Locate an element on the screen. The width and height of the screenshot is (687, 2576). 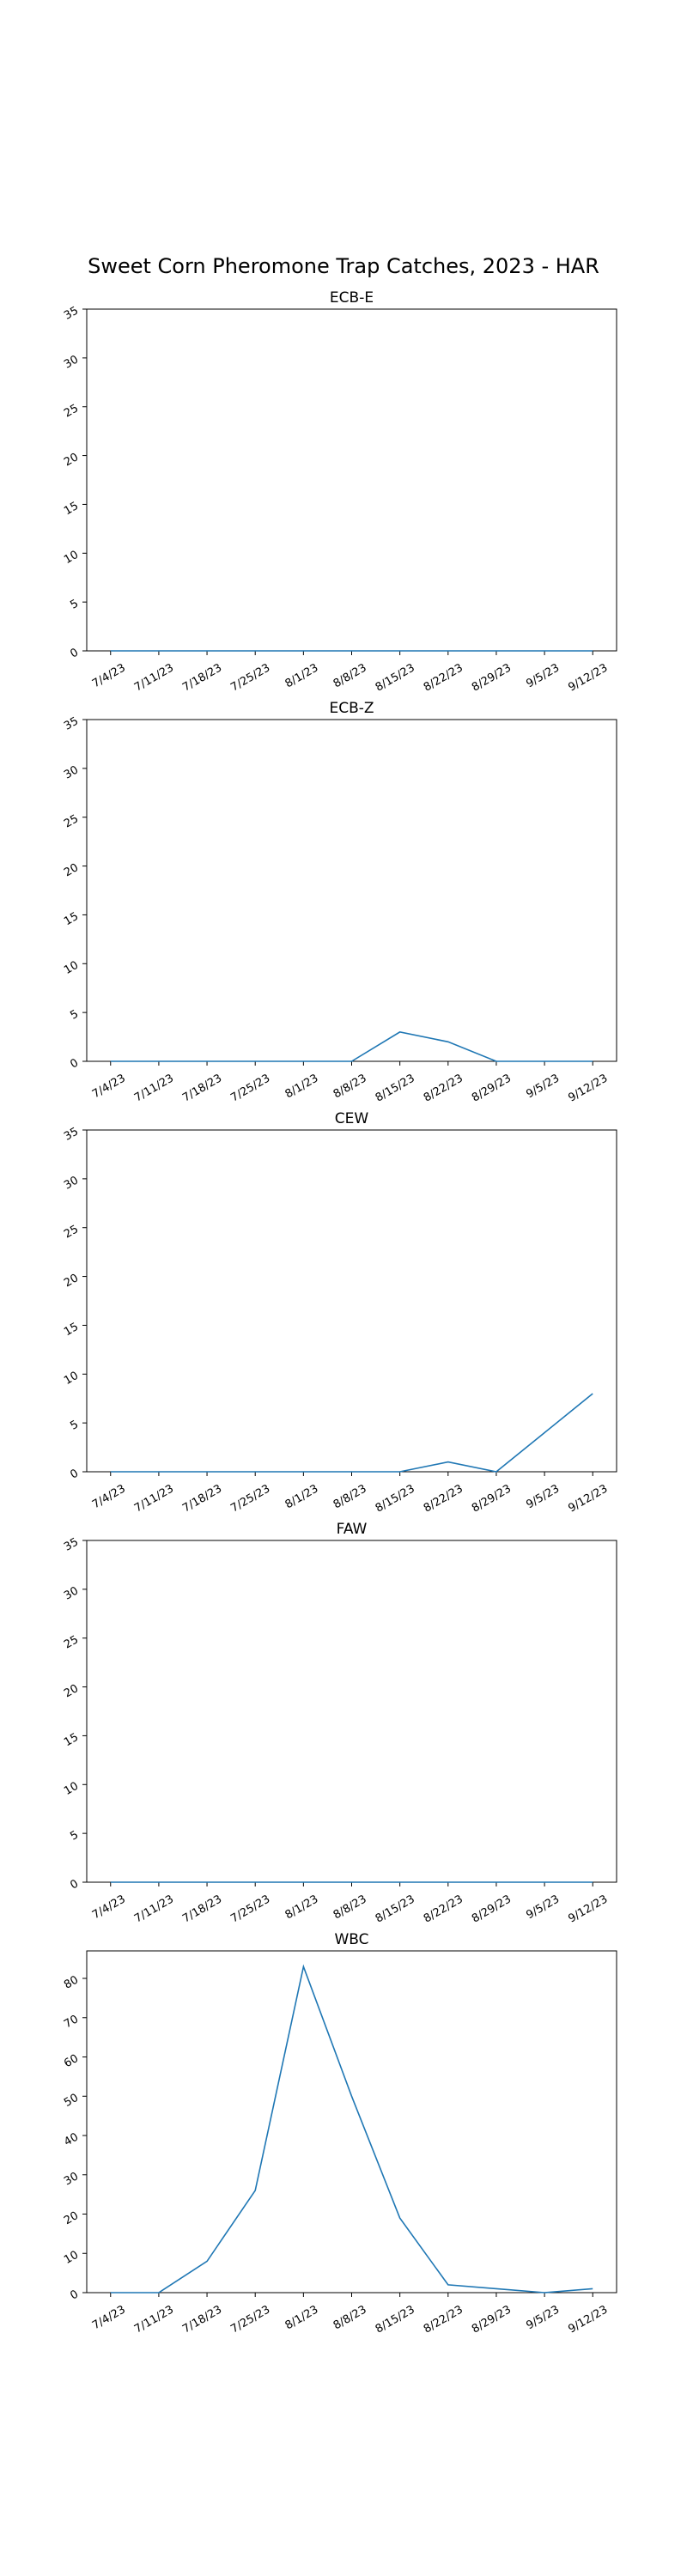
x-tick-label-cew-0: 7/4/23 is located at coordinates (109, 1496).